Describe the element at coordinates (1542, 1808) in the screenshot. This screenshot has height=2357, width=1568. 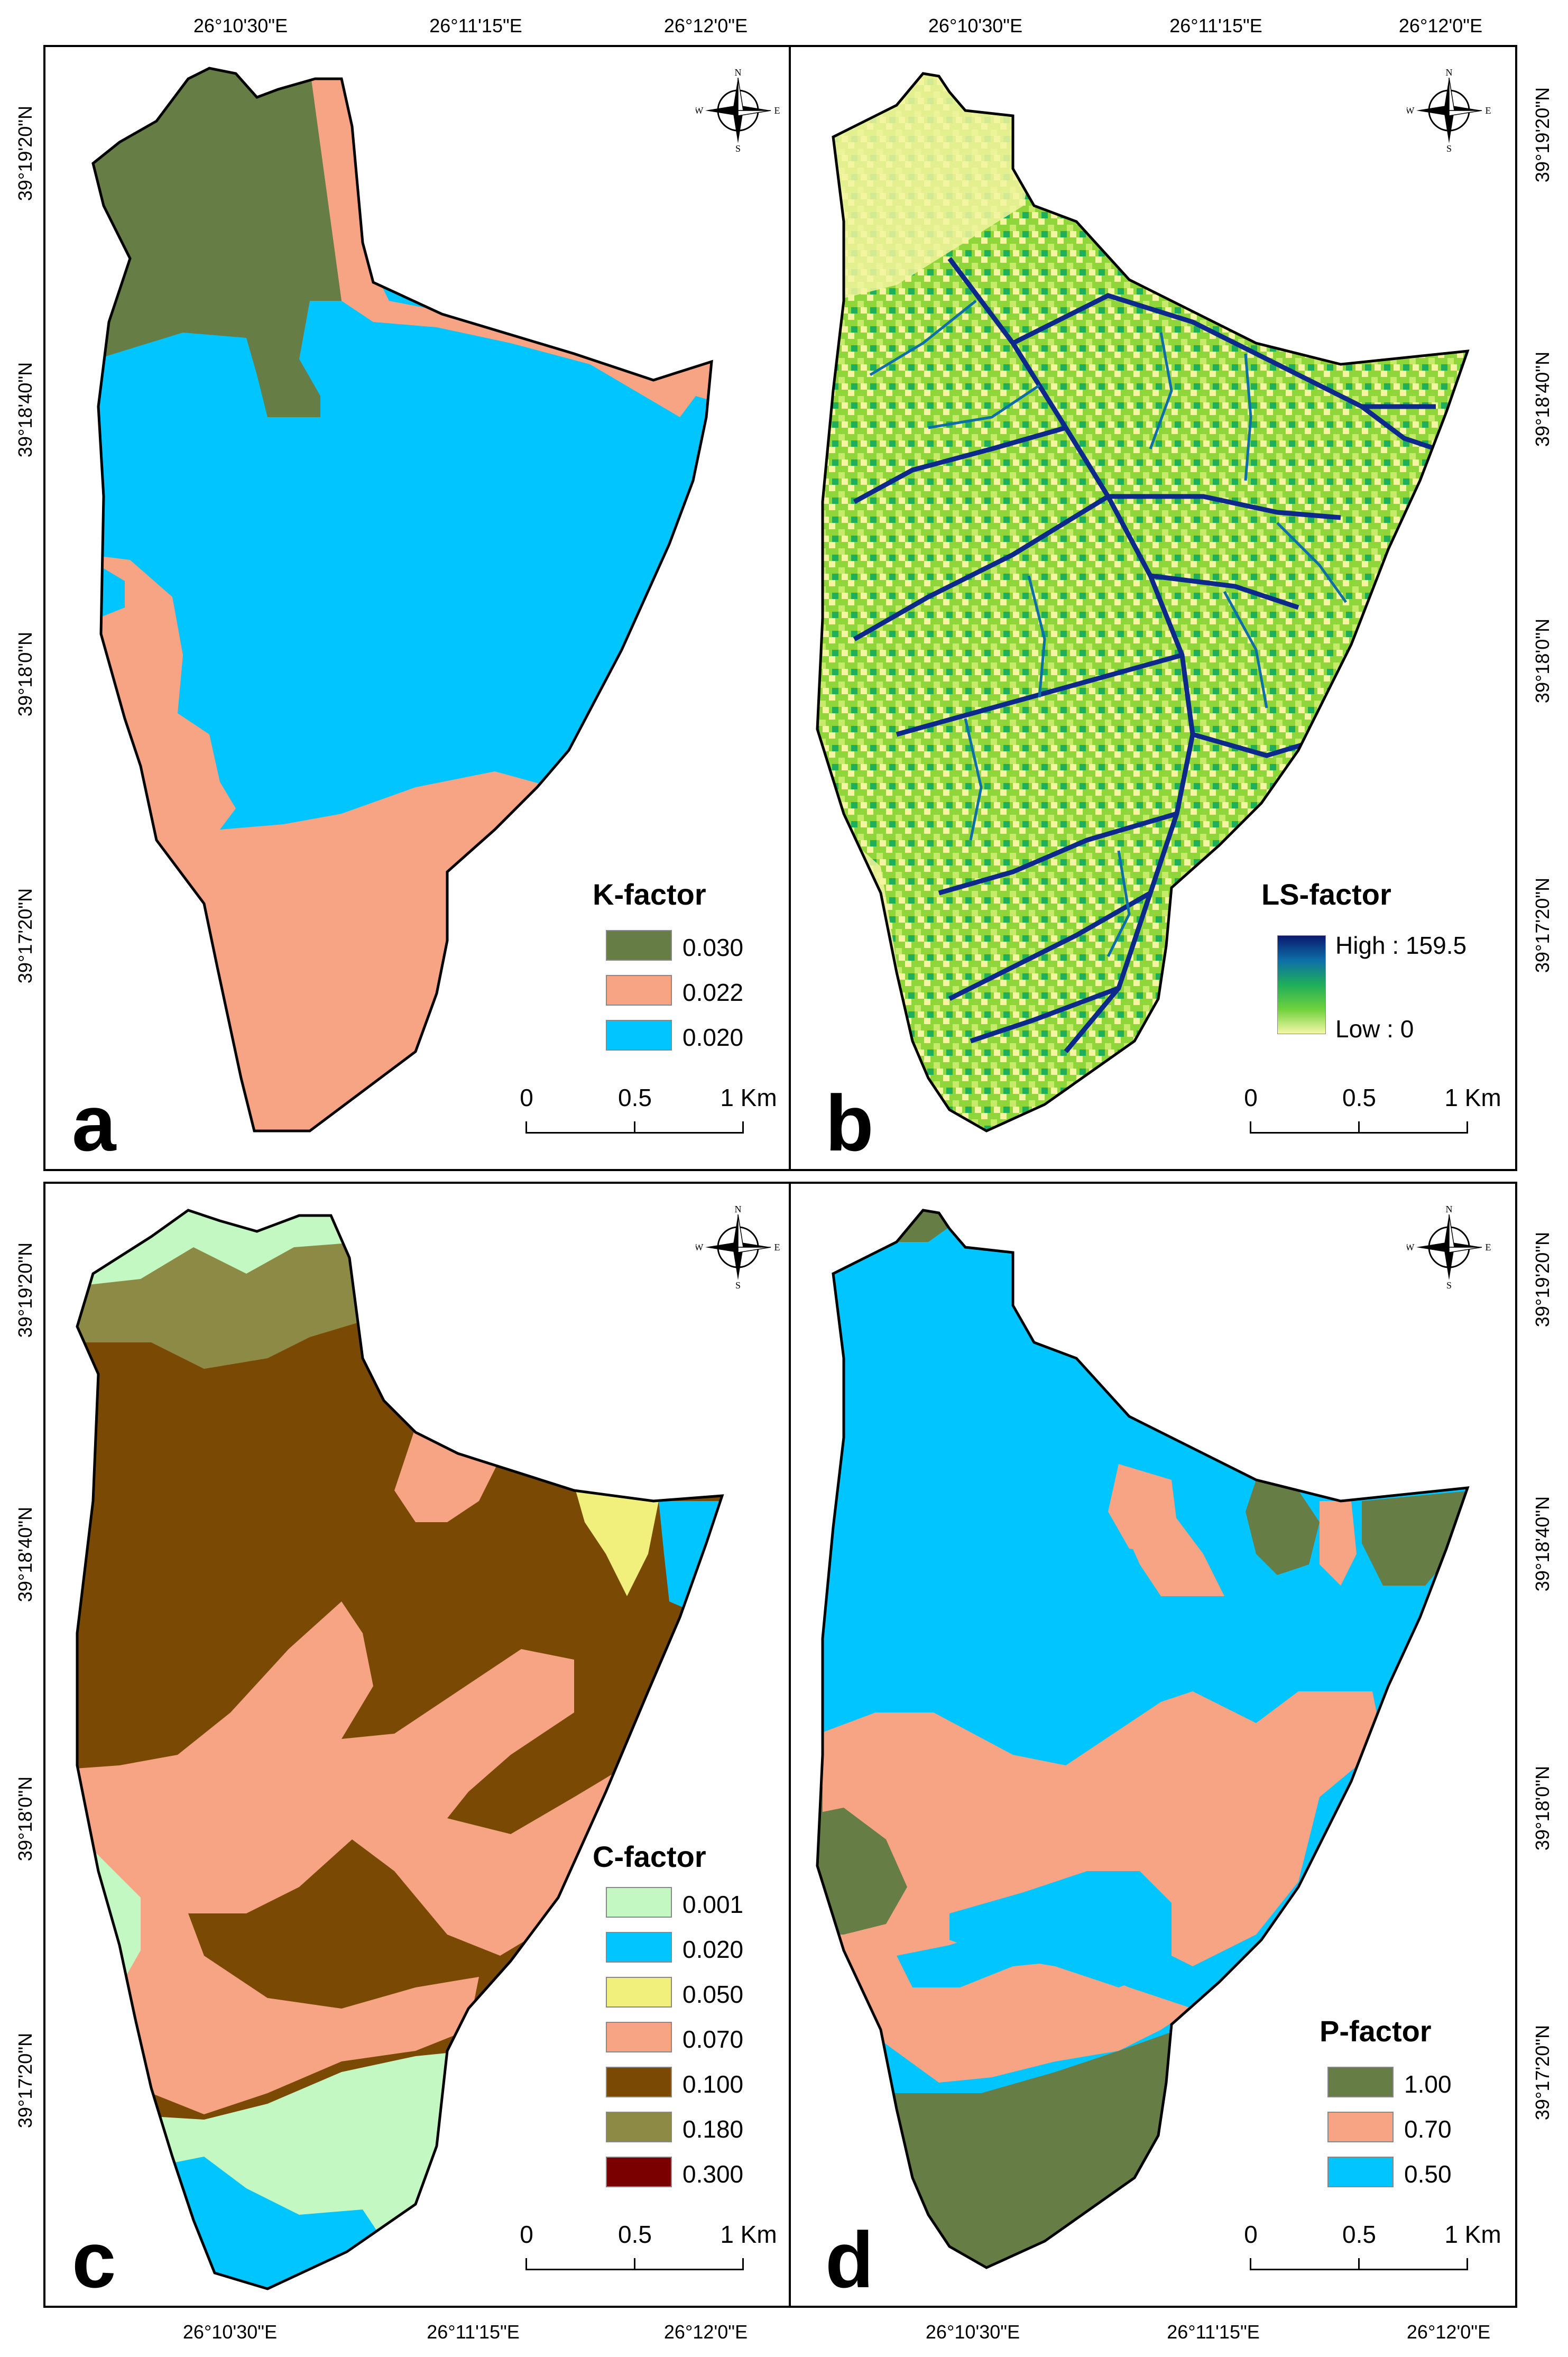
I see `lat-label-right-7: 39°18'0"N` at that location.